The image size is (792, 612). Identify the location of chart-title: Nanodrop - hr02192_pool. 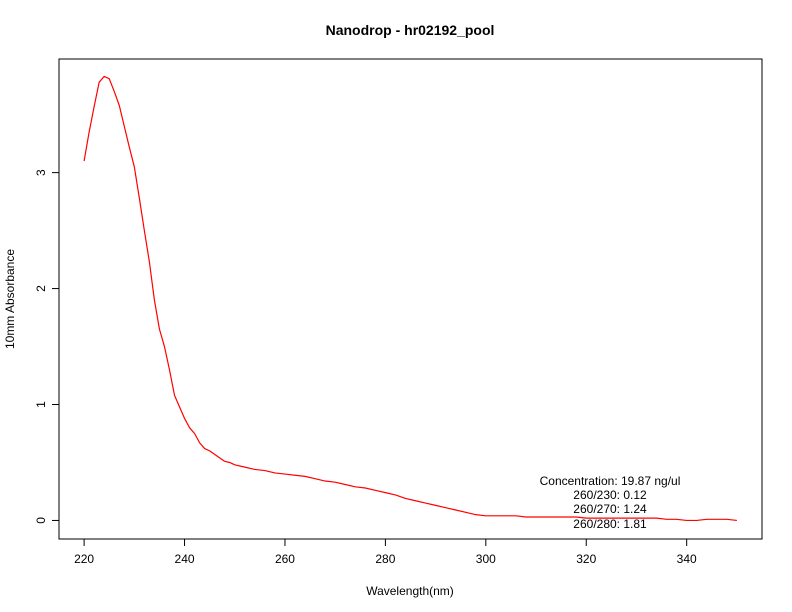
(410, 30).